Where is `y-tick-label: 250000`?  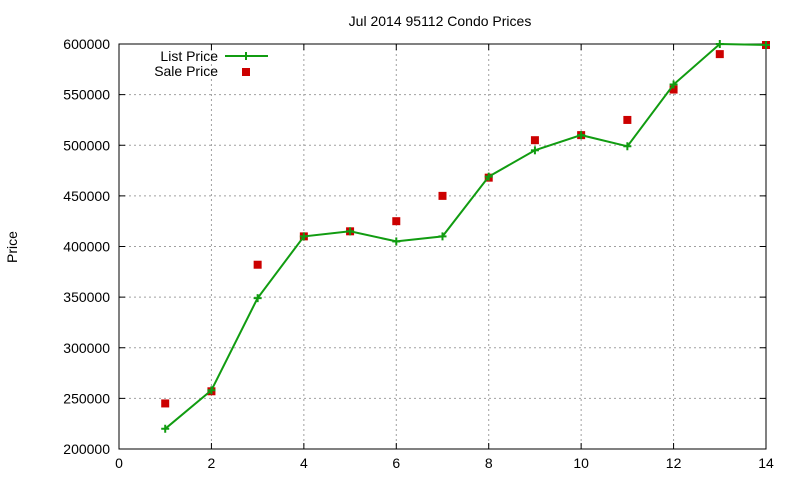
y-tick-label: 250000 is located at coordinates (86, 398).